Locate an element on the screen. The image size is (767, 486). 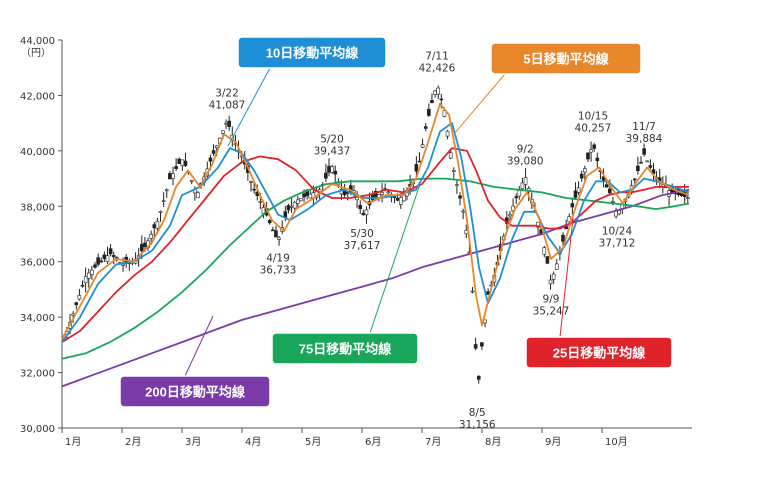
y-tick-label: 36,000 is located at coordinates (37, 263).